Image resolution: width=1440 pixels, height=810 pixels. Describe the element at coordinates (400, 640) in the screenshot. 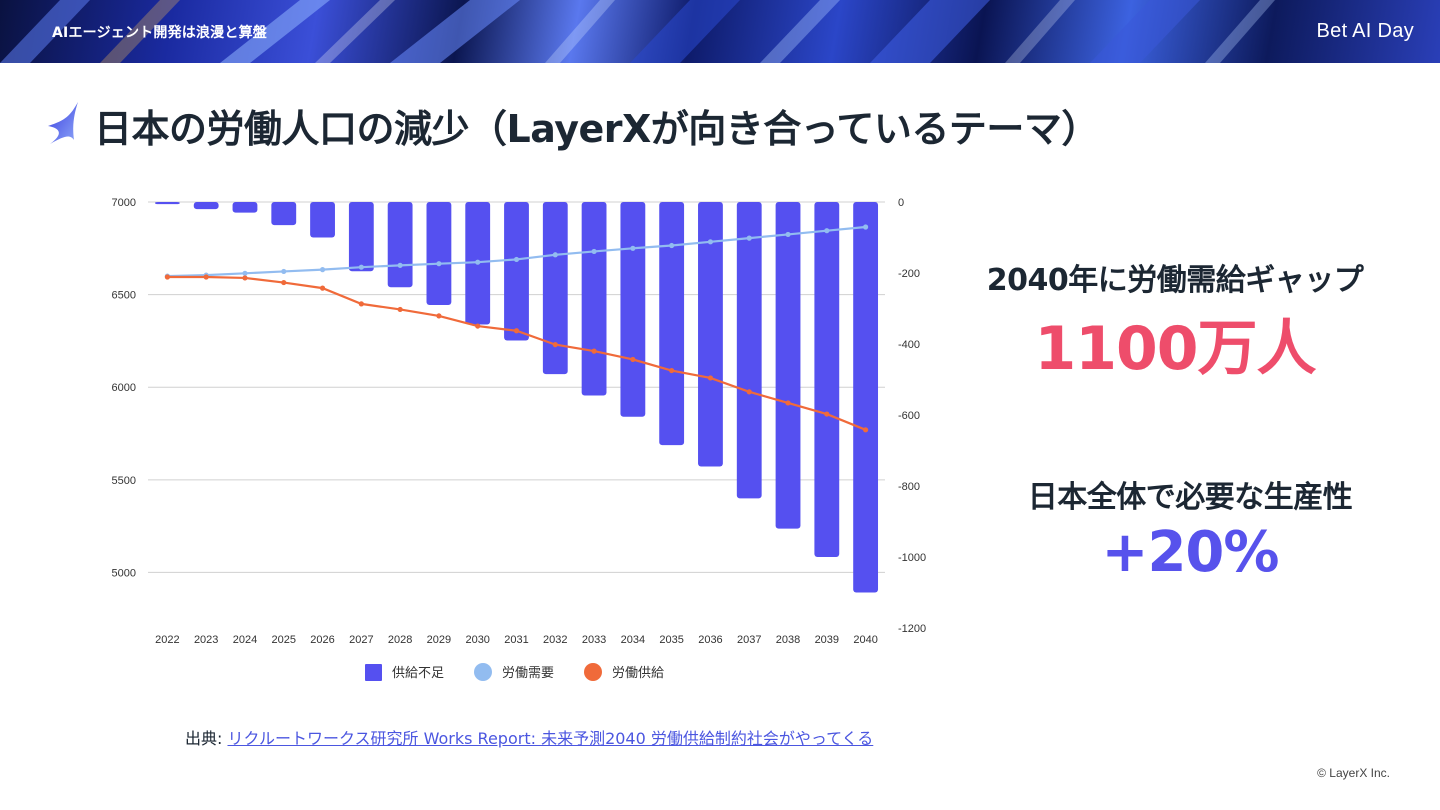

I see `x-tick-label: 2028` at that location.